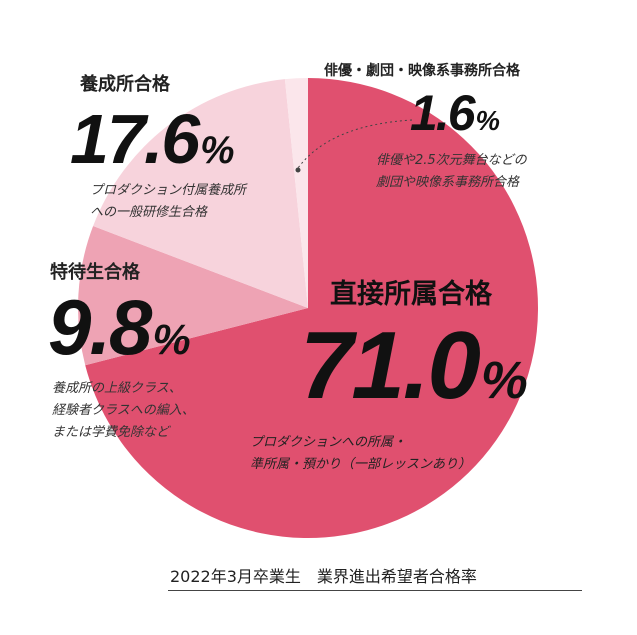  I want to click on value-scholarship-number: 9.8, so click(100, 327).